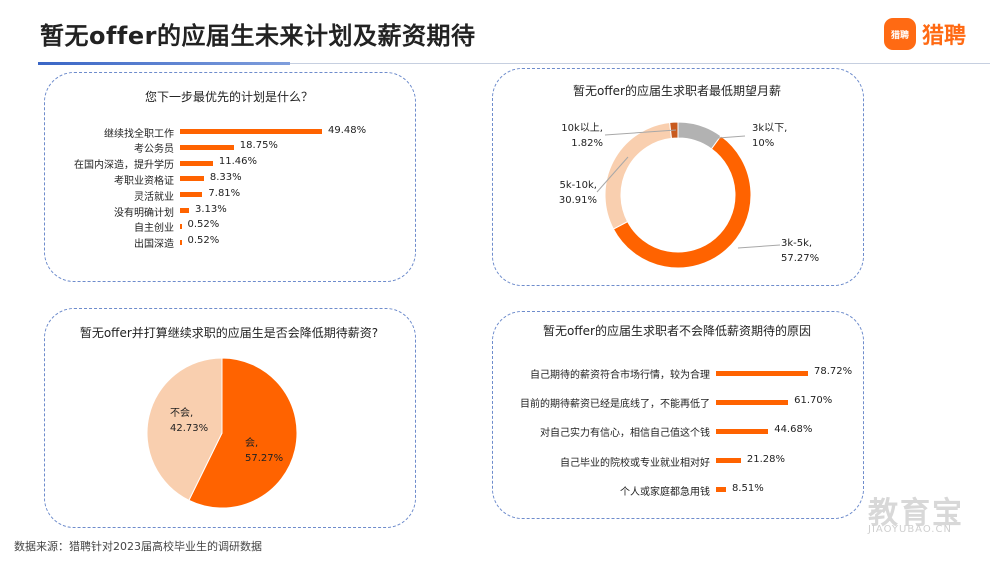  Describe the element at coordinates (154, 229) in the screenshot. I see `bar-category-label: 自主创业` at that location.